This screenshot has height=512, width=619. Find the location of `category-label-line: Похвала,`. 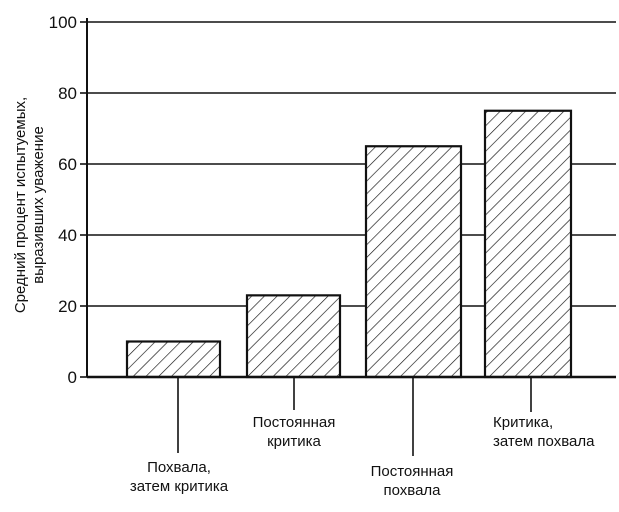

category-label-line: Похвала, is located at coordinates (179, 467).